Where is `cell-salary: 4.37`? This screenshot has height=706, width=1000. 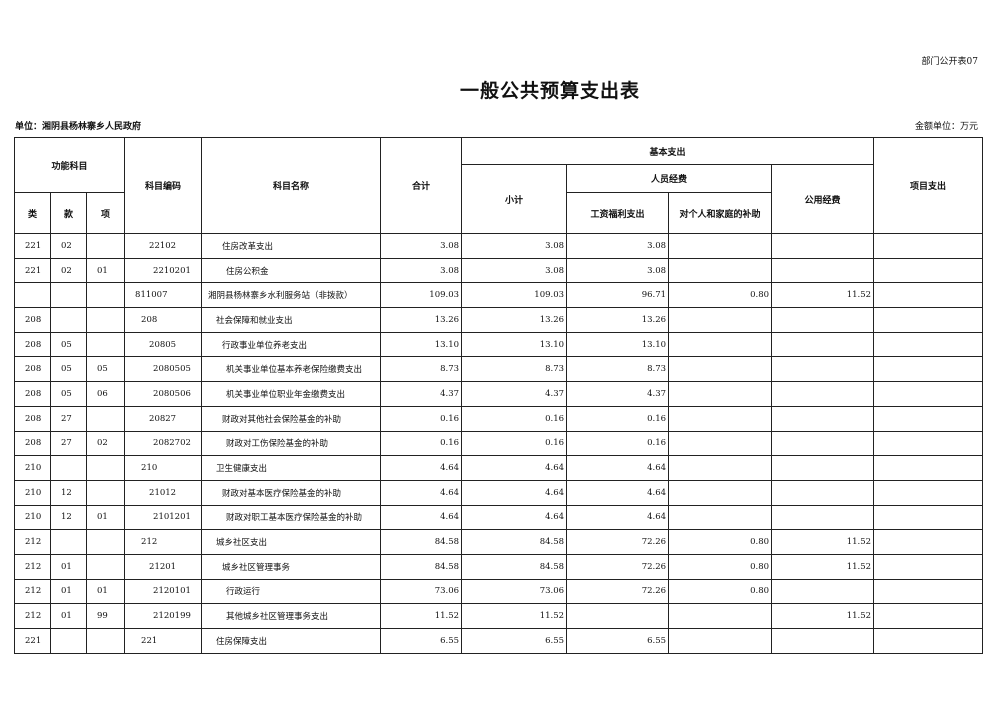
cell-salary: 4.37 is located at coordinates (618, 394).